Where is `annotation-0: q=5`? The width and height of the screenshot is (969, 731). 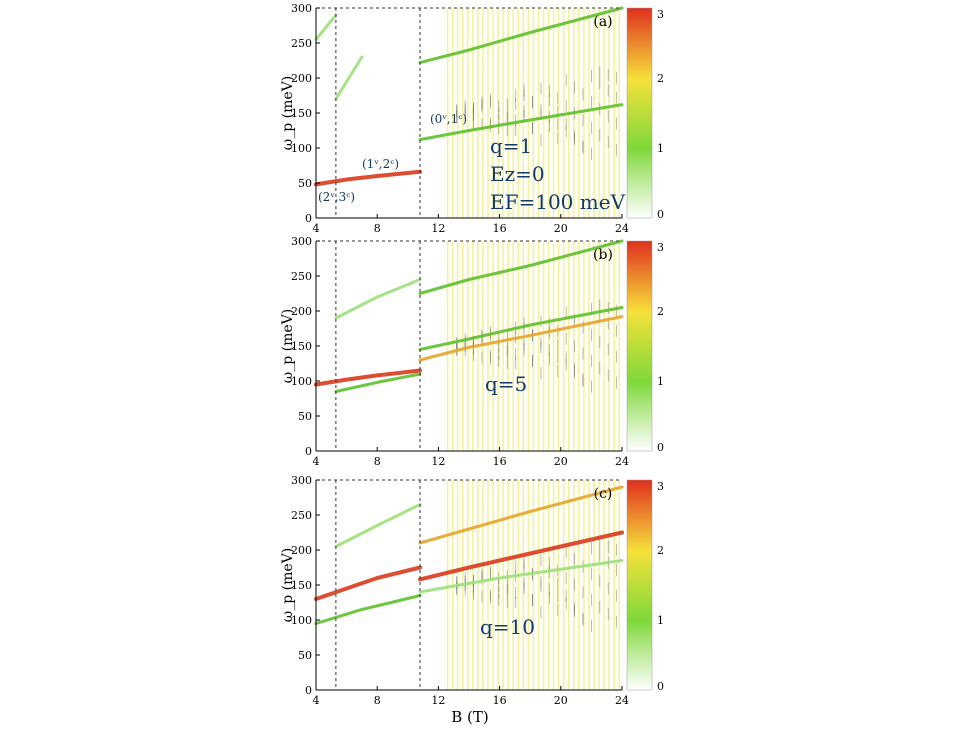 annotation-0: q=5 is located at coordinates (506, 384).